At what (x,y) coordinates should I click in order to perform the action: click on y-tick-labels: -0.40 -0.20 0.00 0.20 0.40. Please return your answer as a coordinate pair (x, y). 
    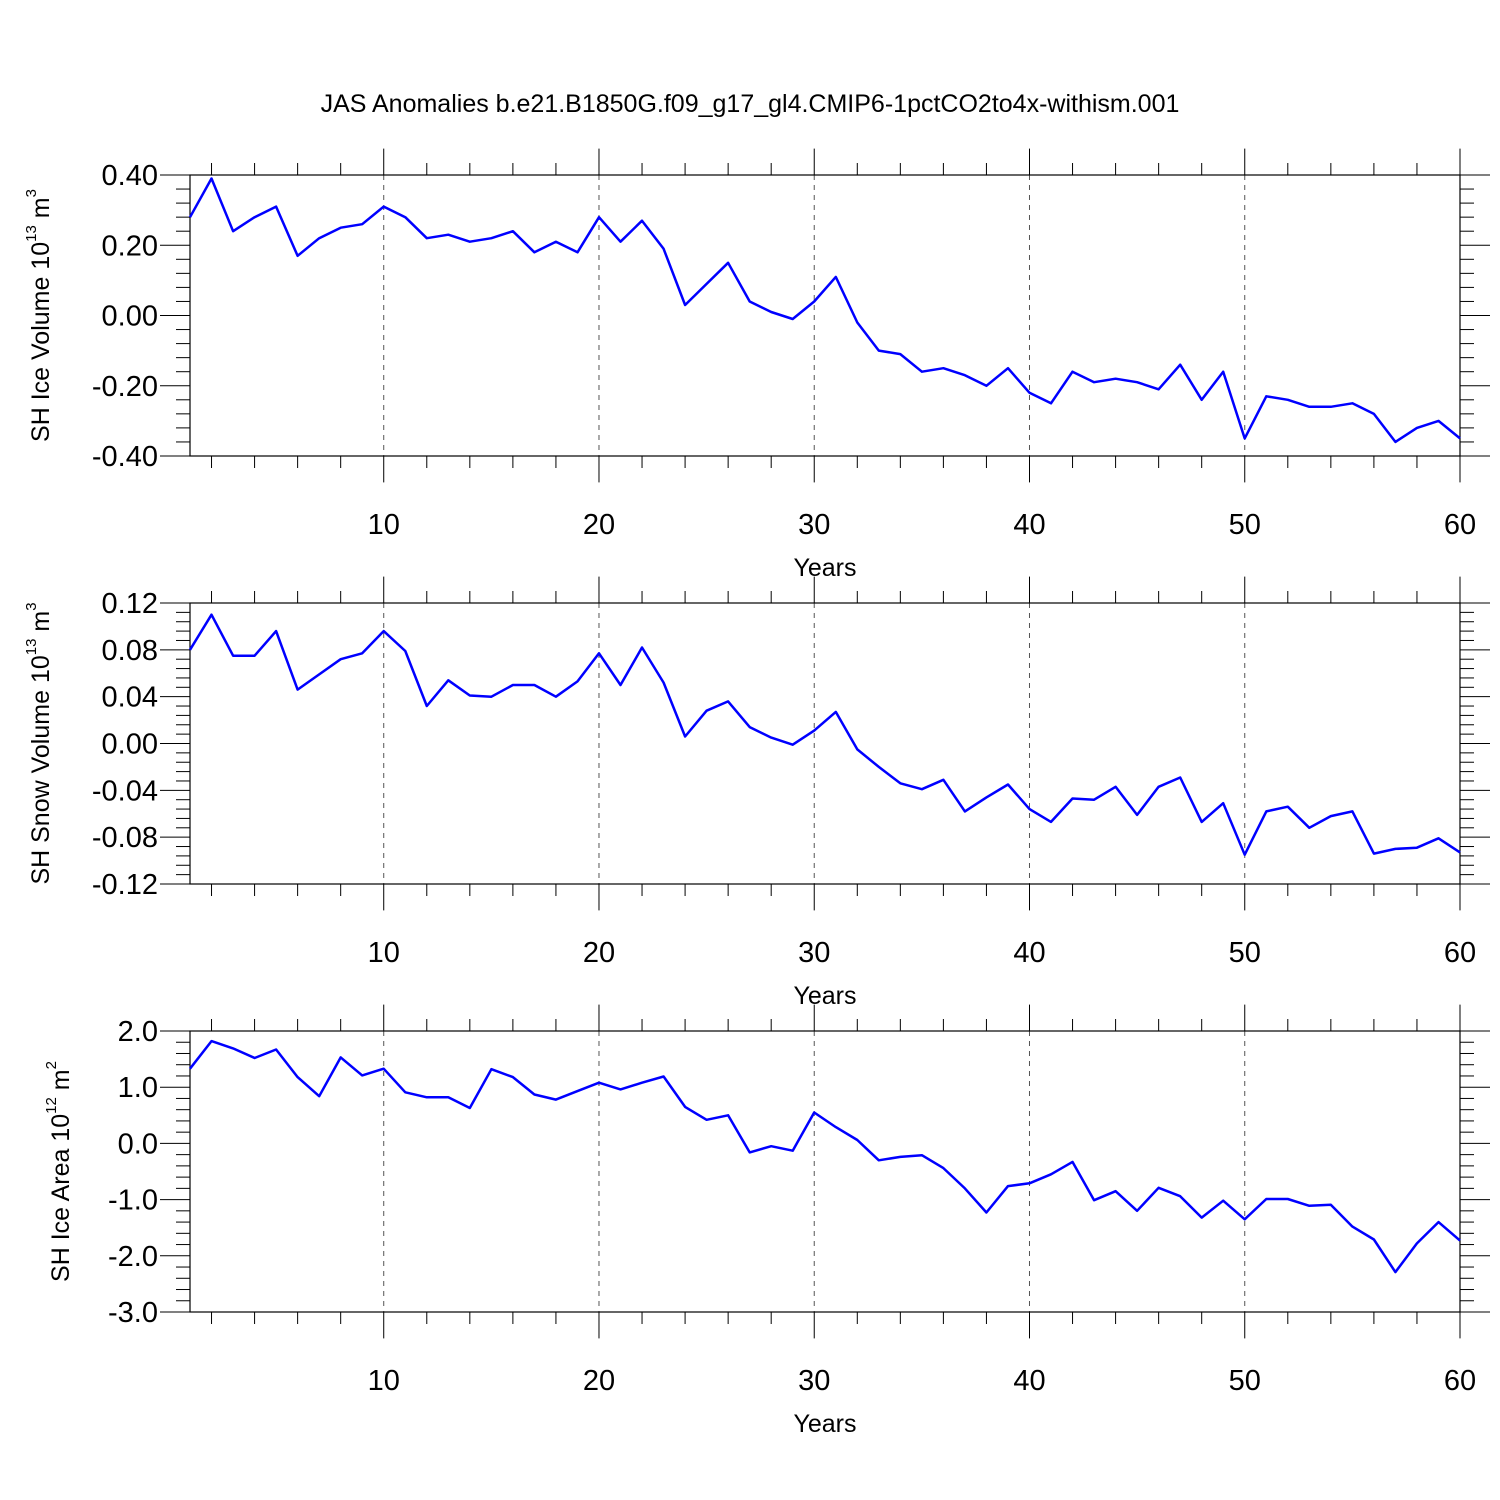
    Looking at the image, I should click on (125, 316).